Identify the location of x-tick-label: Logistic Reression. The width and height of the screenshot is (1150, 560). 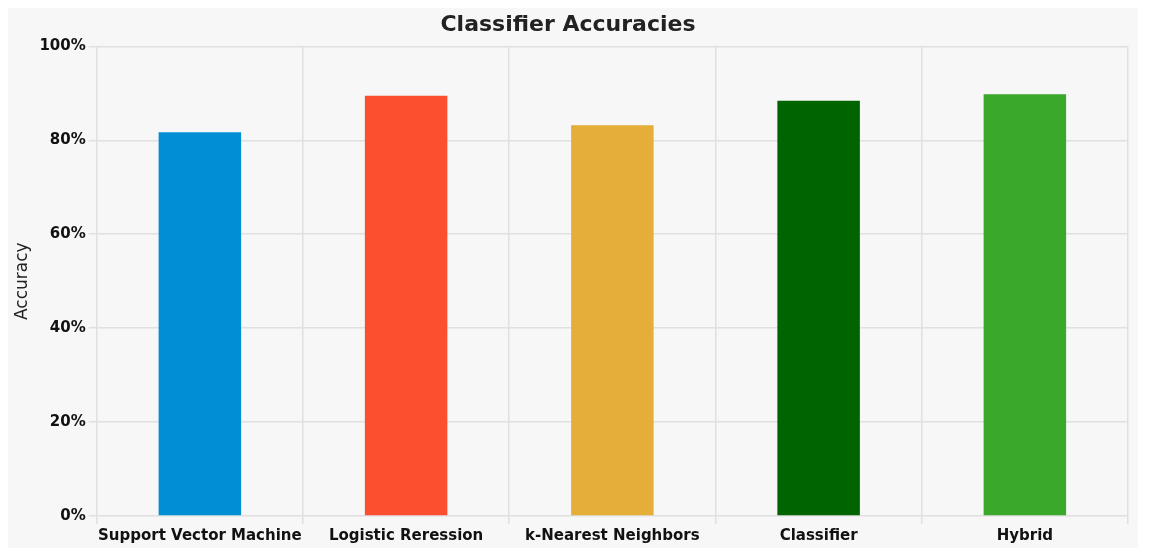
(406, 534).